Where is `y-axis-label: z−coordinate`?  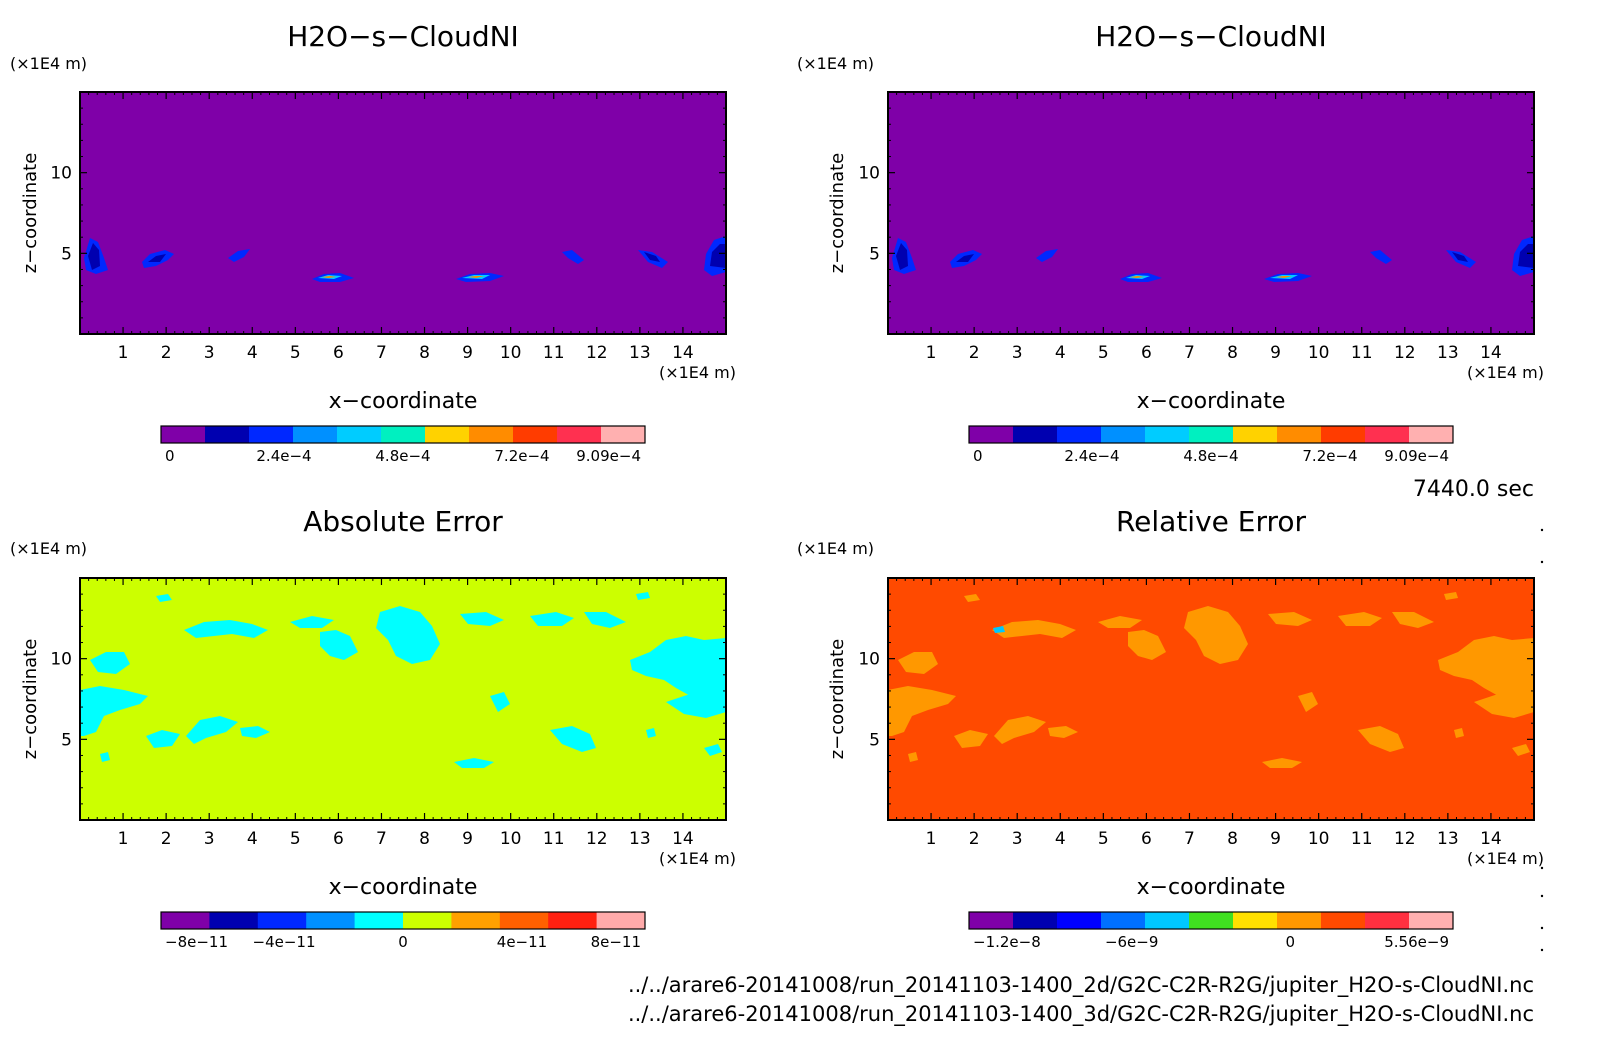
y-axis-label: z−coordinate is located at coordinates (30, 699).